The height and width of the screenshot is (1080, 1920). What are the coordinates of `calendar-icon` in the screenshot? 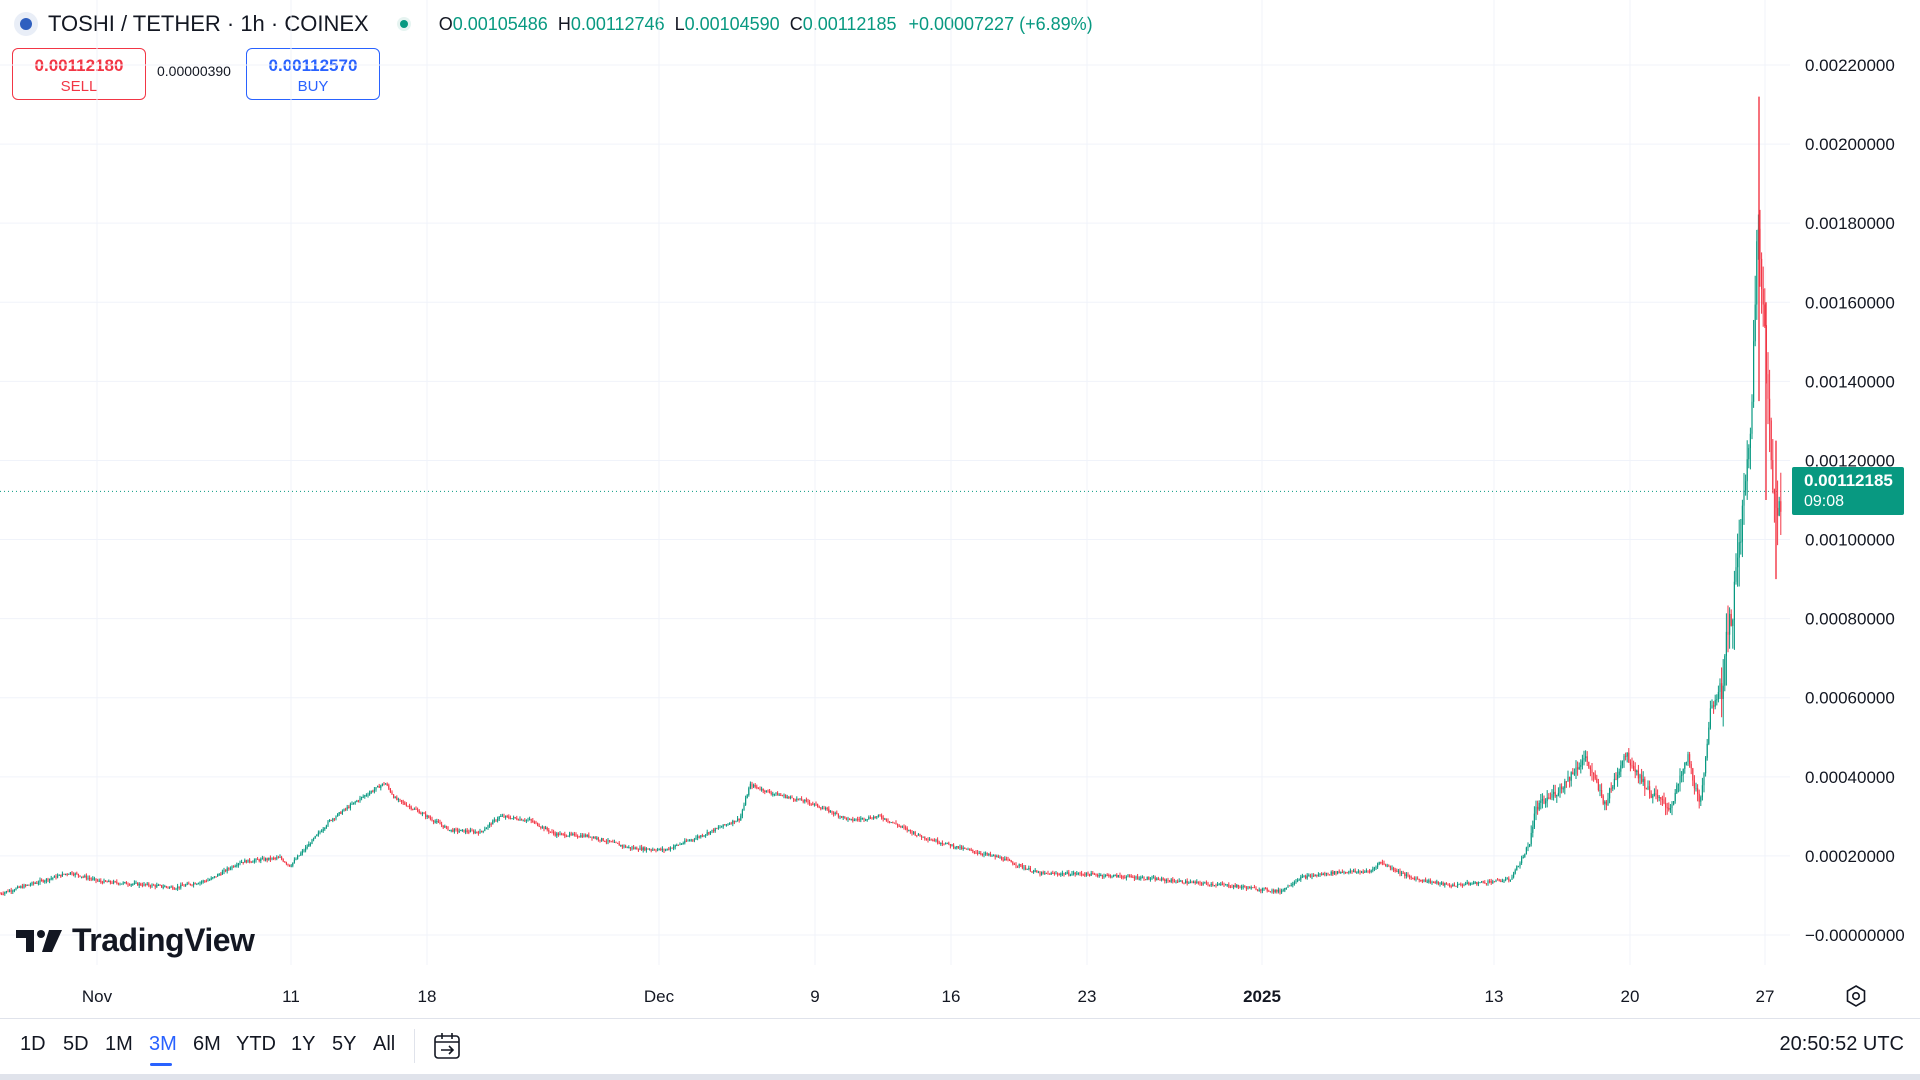 It's located at (448, 1046).